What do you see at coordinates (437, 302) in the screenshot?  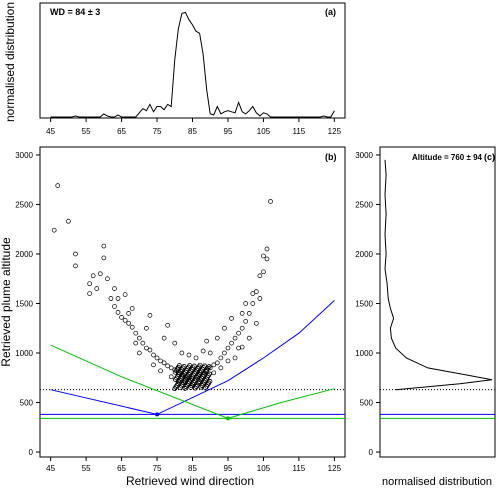 I see `panel-c-frame` at bounding box center [437, 302].